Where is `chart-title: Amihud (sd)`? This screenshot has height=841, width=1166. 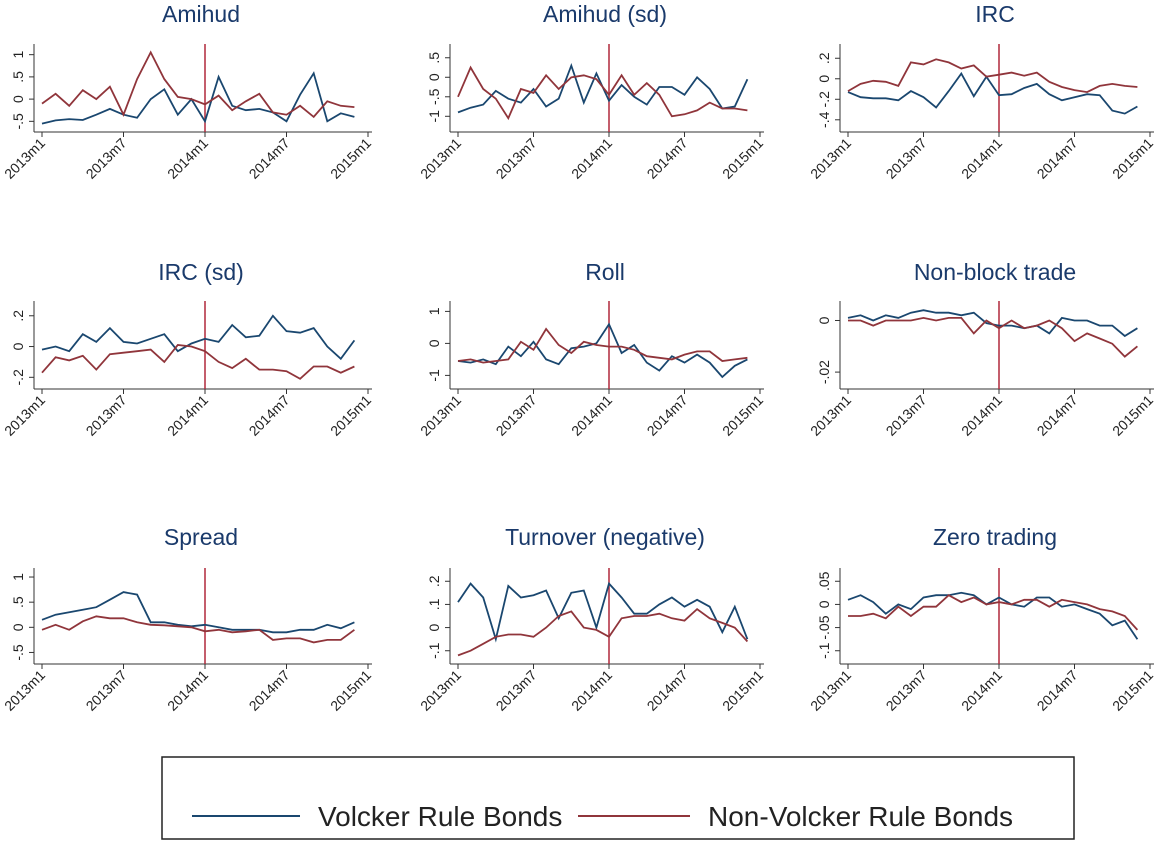 chart-title: Amihud (sd) is located at coordinates (605, 14).